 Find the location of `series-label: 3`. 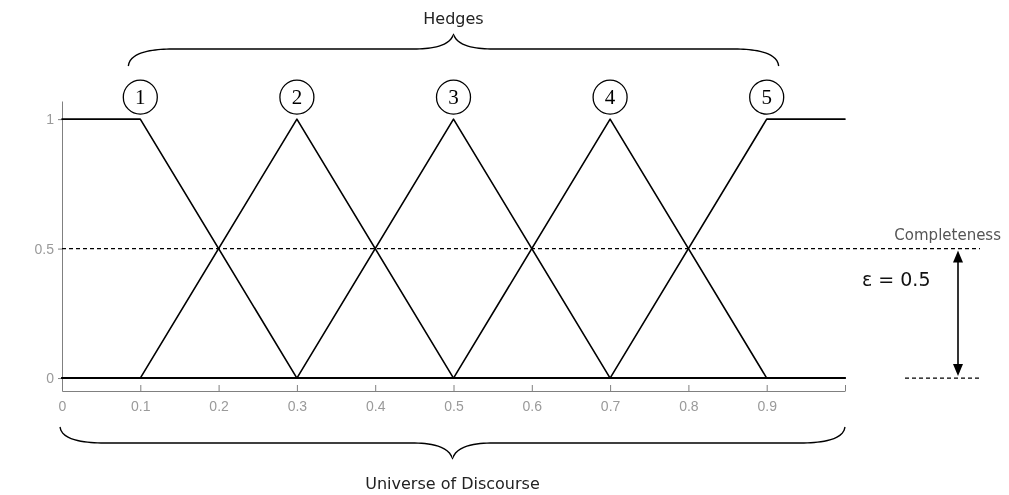

series-label: 3 is located at coordinates (453, 97).